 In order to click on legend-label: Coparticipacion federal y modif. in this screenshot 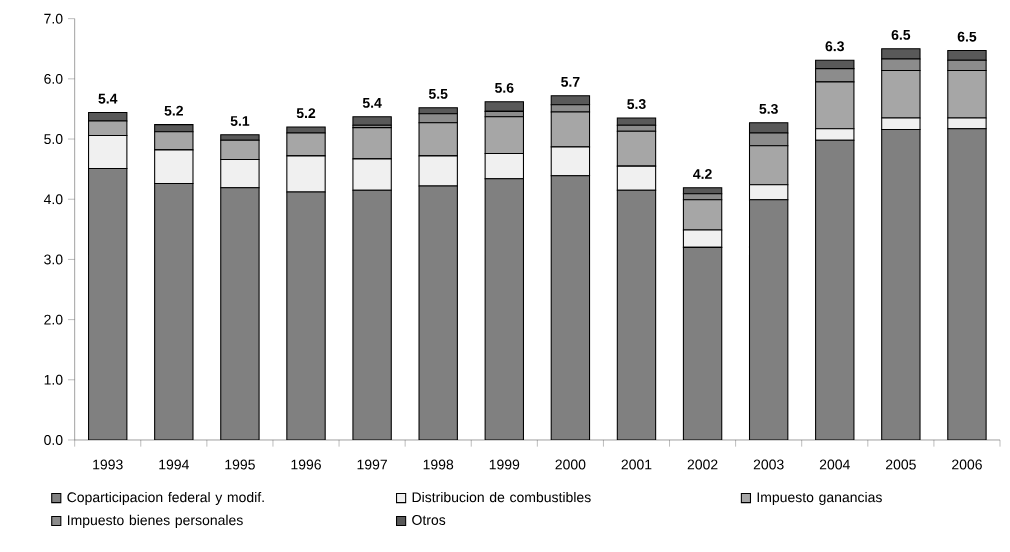, I will do `click(165, 498)`.